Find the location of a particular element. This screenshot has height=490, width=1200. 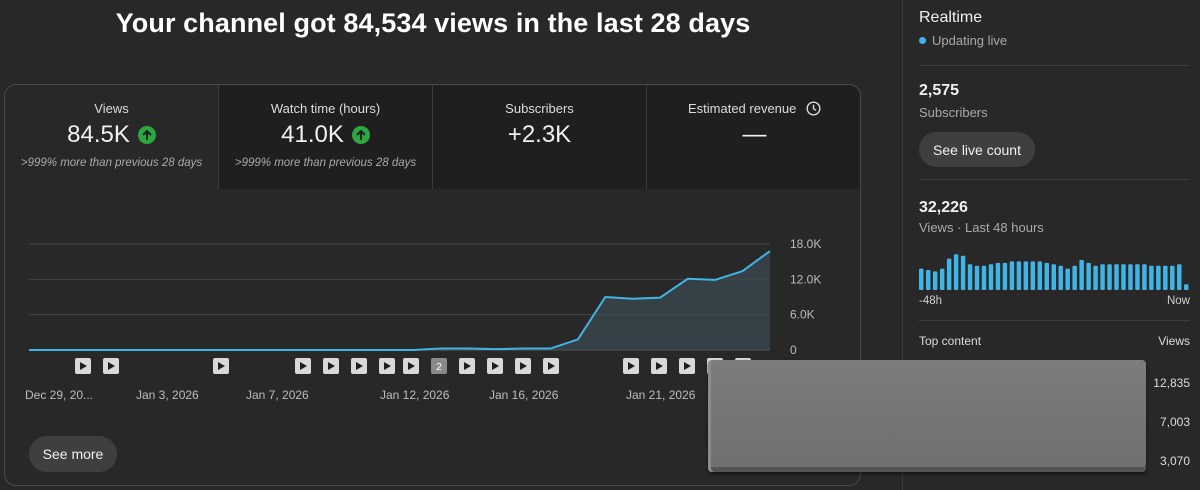

see-live-count-button: See live count is located at coordinates (977, 149).